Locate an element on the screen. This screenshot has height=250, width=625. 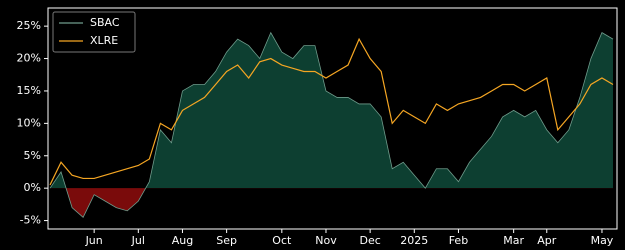
x-tick-label: Dec is located at coordinates (369, 240).